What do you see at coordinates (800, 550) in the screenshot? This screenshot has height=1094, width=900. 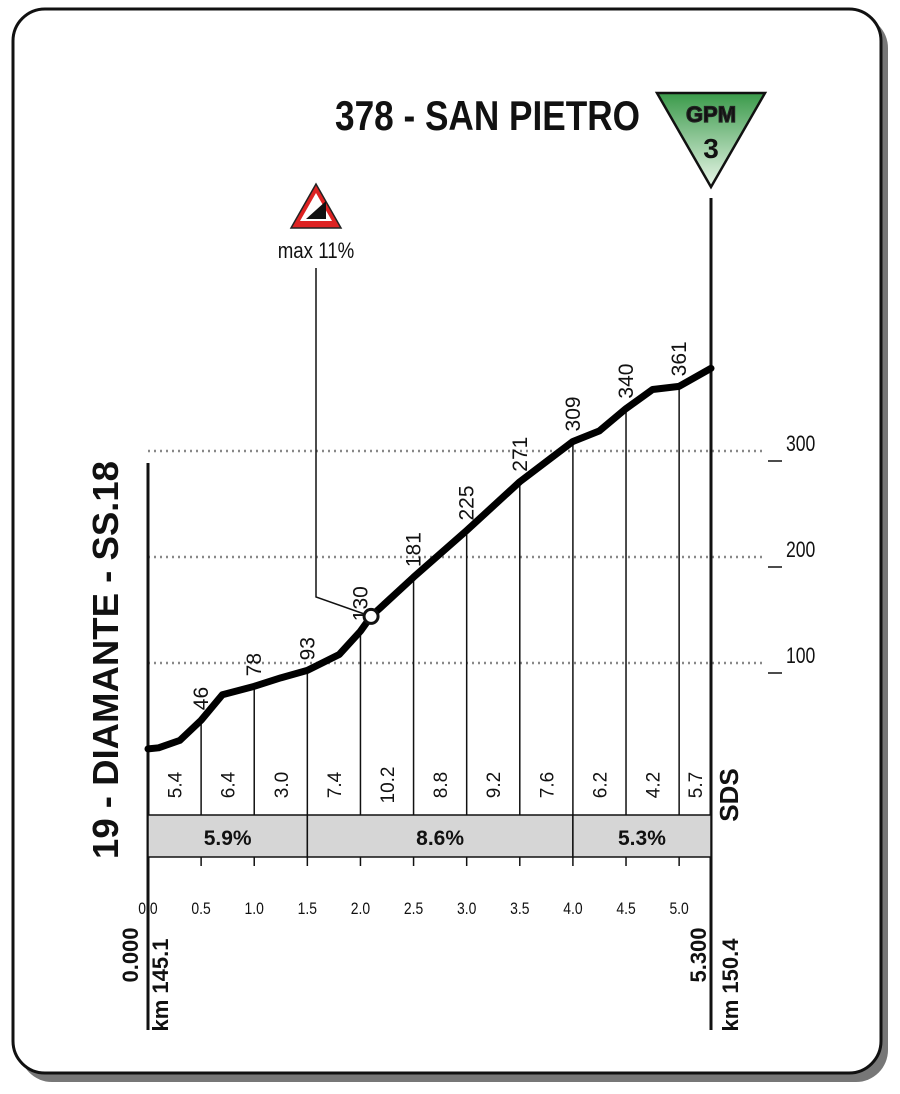 I see `y-tick-label: 200` at bounding box center [800, 550].